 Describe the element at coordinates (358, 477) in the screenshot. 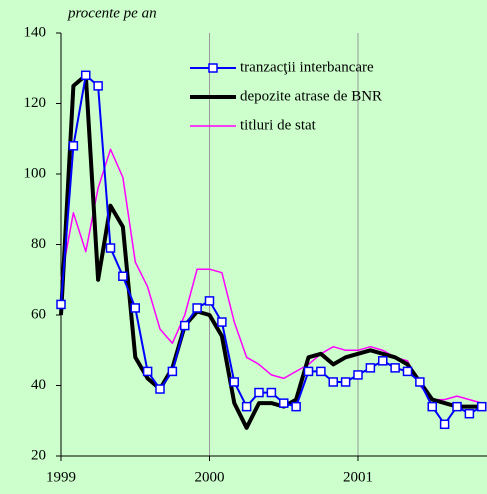

I see `x-tick-label: 2001` at that location.